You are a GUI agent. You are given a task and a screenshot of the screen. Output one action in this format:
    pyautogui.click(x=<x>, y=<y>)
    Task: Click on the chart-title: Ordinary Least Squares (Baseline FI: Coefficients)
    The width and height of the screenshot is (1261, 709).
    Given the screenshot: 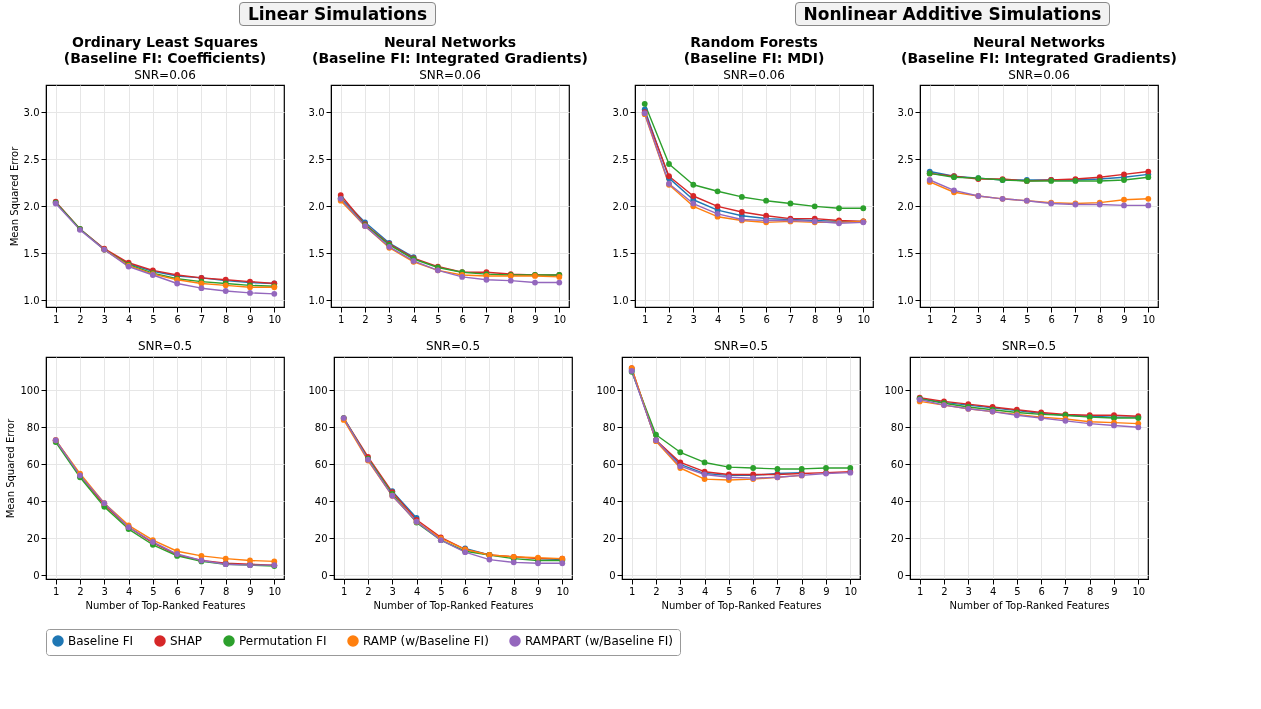 What is the action you would take?
    pyautogui.click(x=165, y=50)
    